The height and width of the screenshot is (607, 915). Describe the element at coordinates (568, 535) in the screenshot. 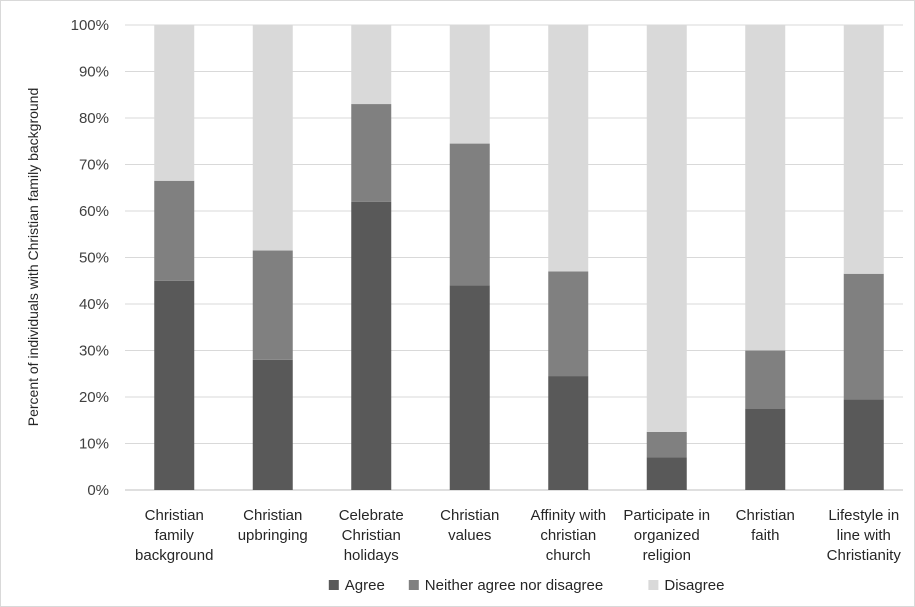

I see `x-category-label: Affinity with christian church` at that location.